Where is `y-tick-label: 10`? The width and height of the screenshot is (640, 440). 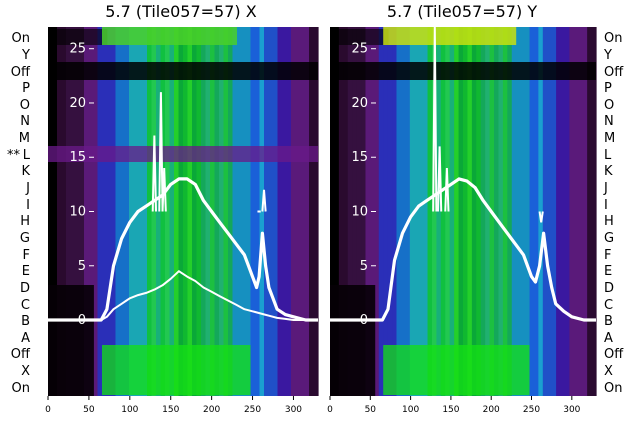 y-tick-label: 10 is located at coordinates (359, 212).